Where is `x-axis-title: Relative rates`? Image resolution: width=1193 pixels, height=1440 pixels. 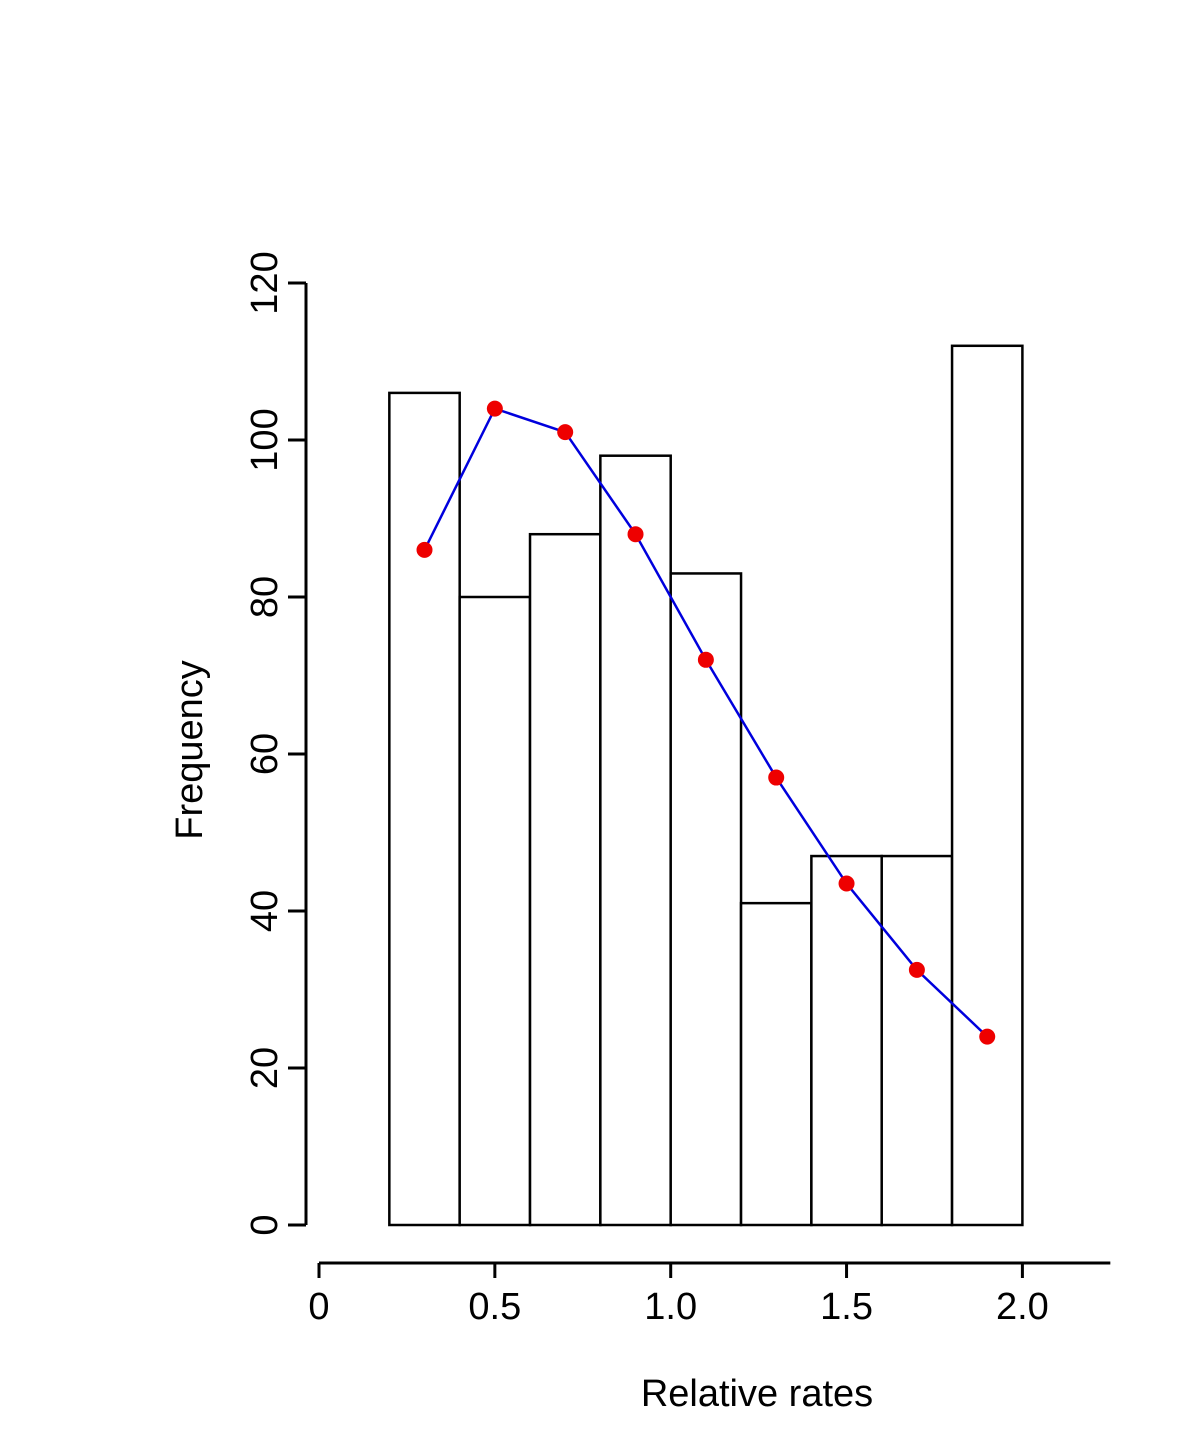
x-axis-title: Relative rates is located at coordinates (757, 1394).